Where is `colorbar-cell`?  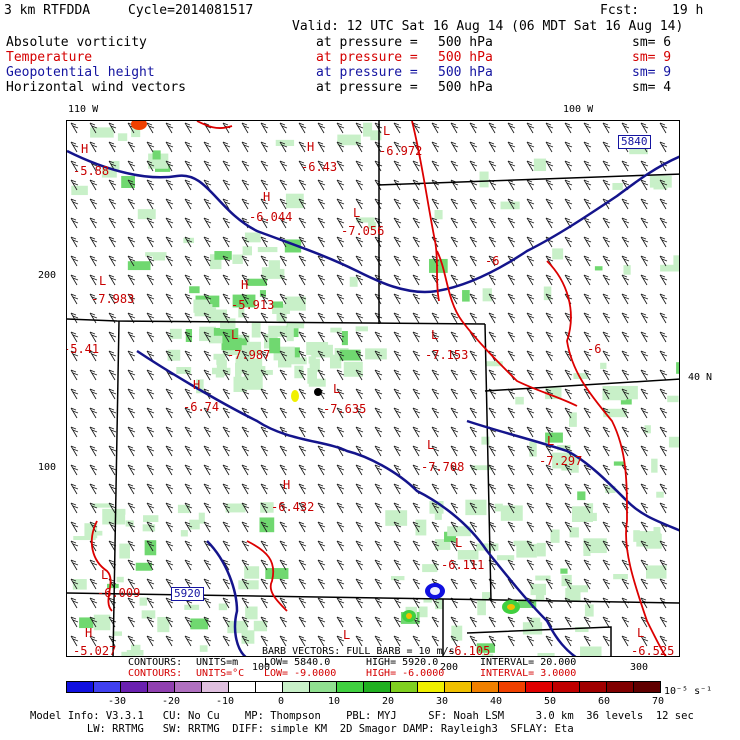 colorbar-cell is located at coordinates (215, 687).